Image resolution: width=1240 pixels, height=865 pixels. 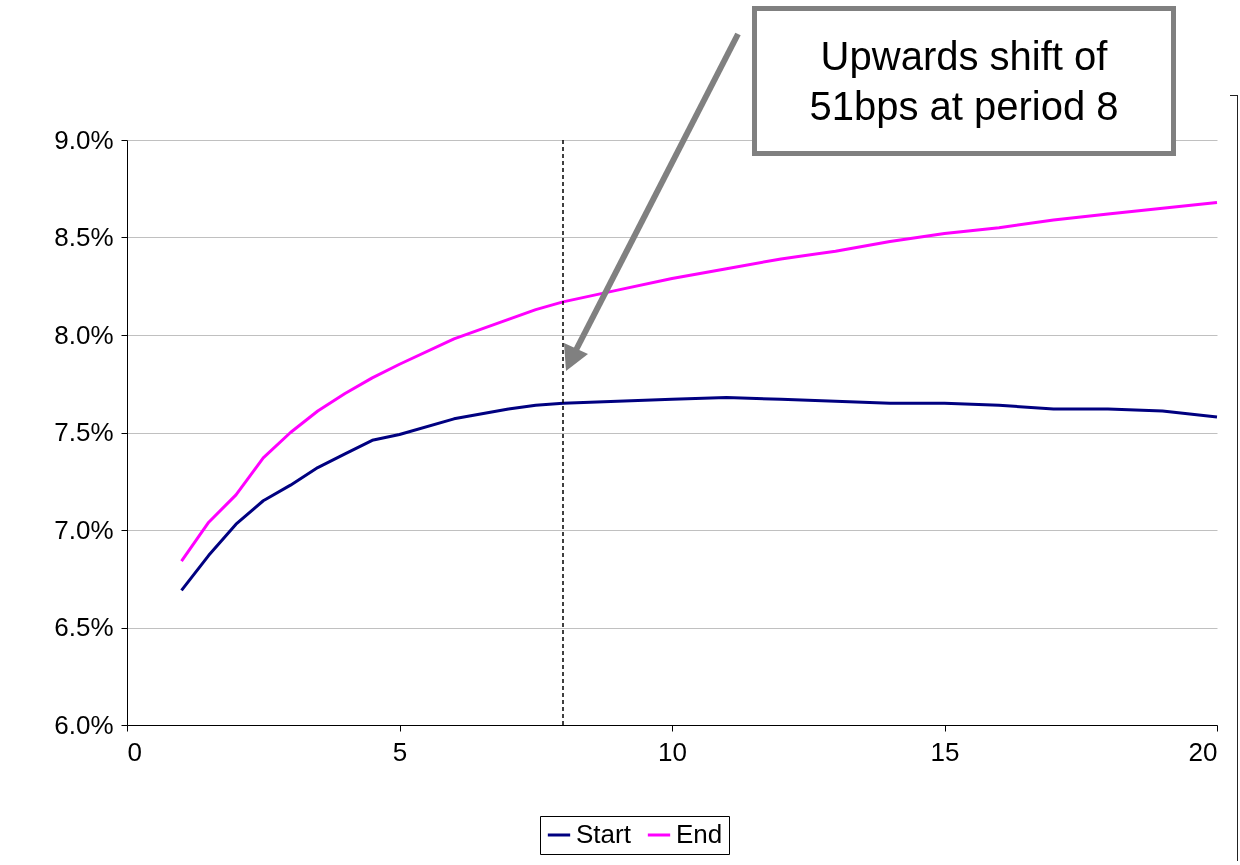 What do you see at coordinates (400, 751) in the screenshot?
I see `x-tick-label: 5` at bounding box center [400, 751].